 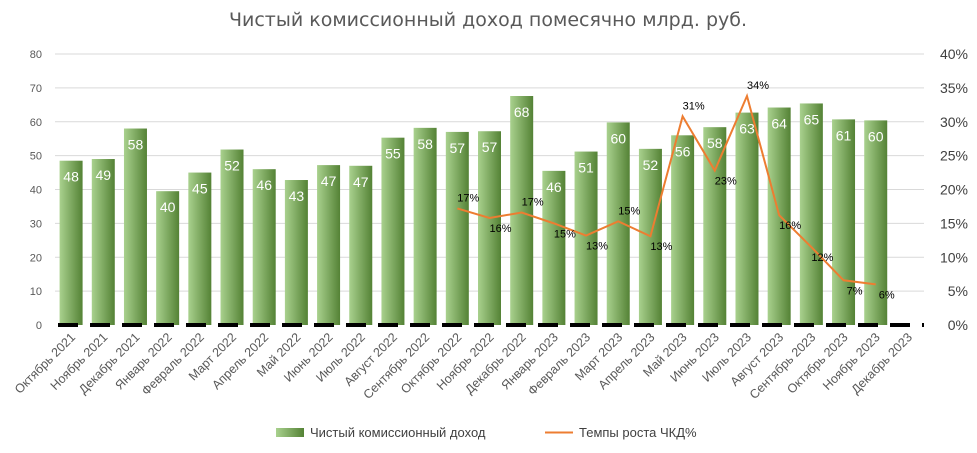 I want to click on bar-value-label: 68, so click(x=522, y=112).